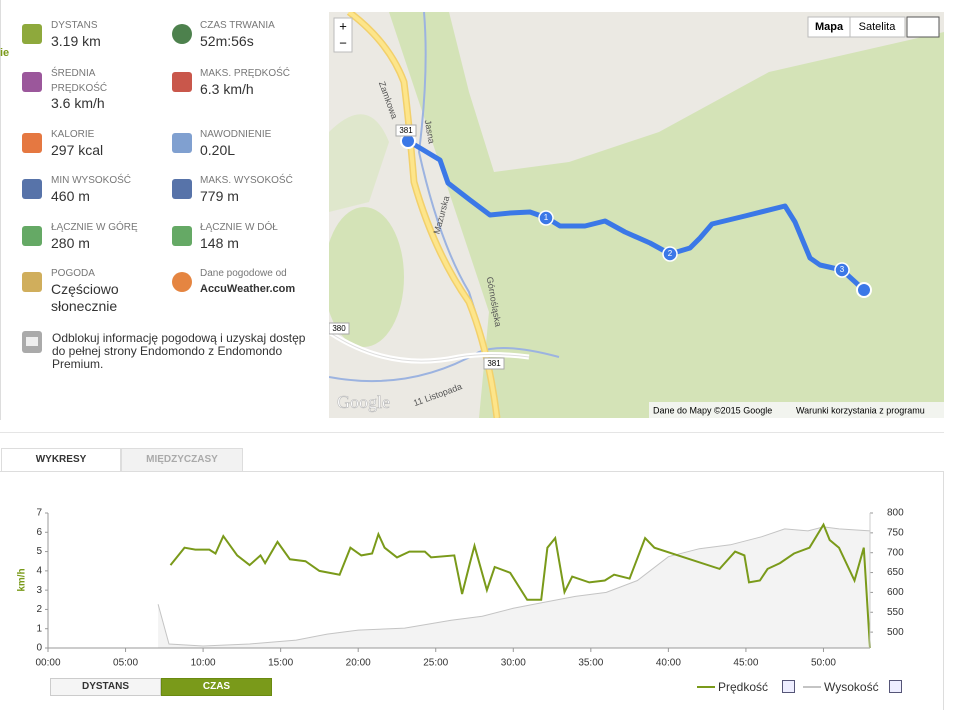 The height and width of the screenshot is (710, 954). Describe the element at coordinates (435, 663) in the screenshot. I see `x-tick-label: 25:00` at that location.